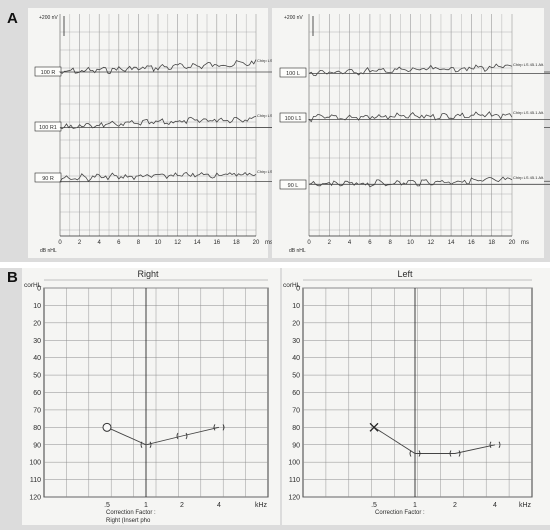 This screenshot has height=530, width=550. What do you see at coordinates (293, 186) in the screenshot?
I see `abr-series-label: 90 L` at bounding box center [293, 186].